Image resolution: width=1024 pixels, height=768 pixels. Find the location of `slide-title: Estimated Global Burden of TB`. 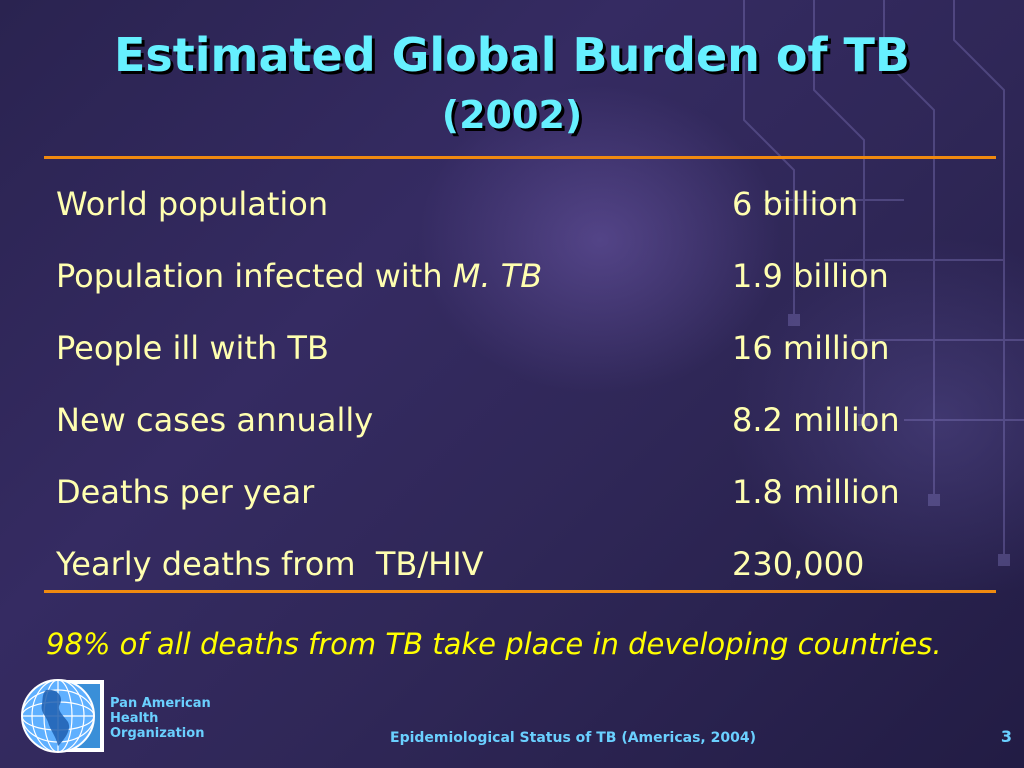

slide-title: Estimated Global Burden of TB is located at coordinates (512, 55).